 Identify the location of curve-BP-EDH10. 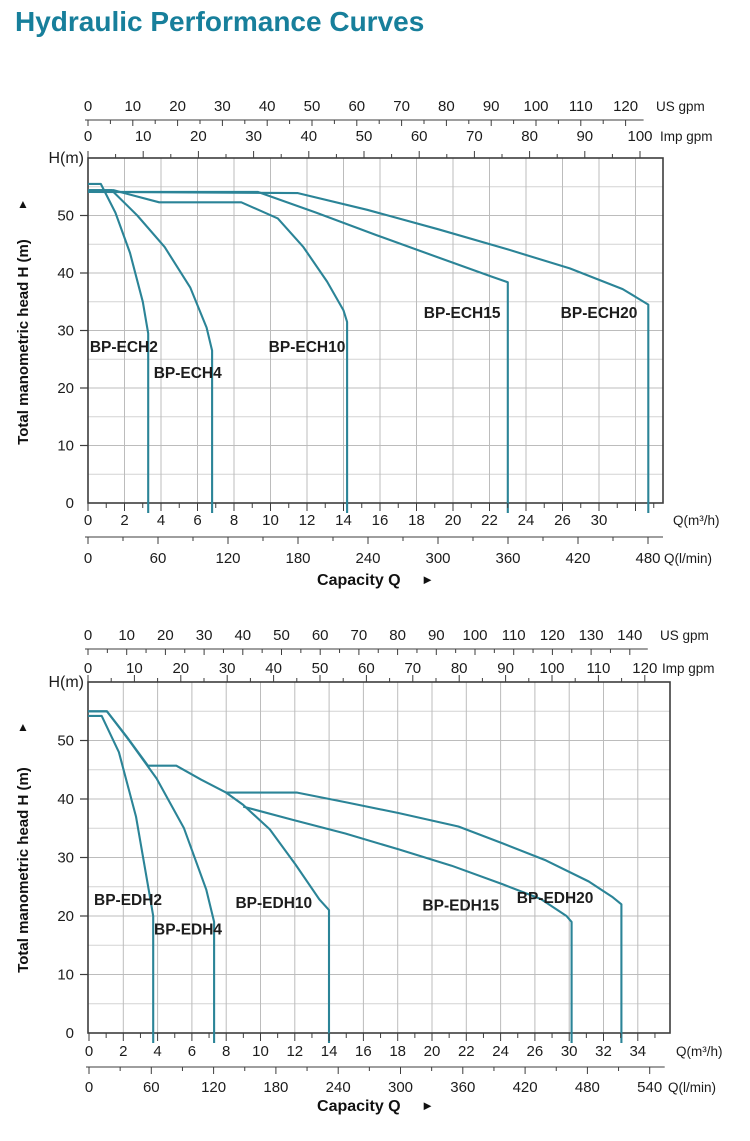
(209, 876).